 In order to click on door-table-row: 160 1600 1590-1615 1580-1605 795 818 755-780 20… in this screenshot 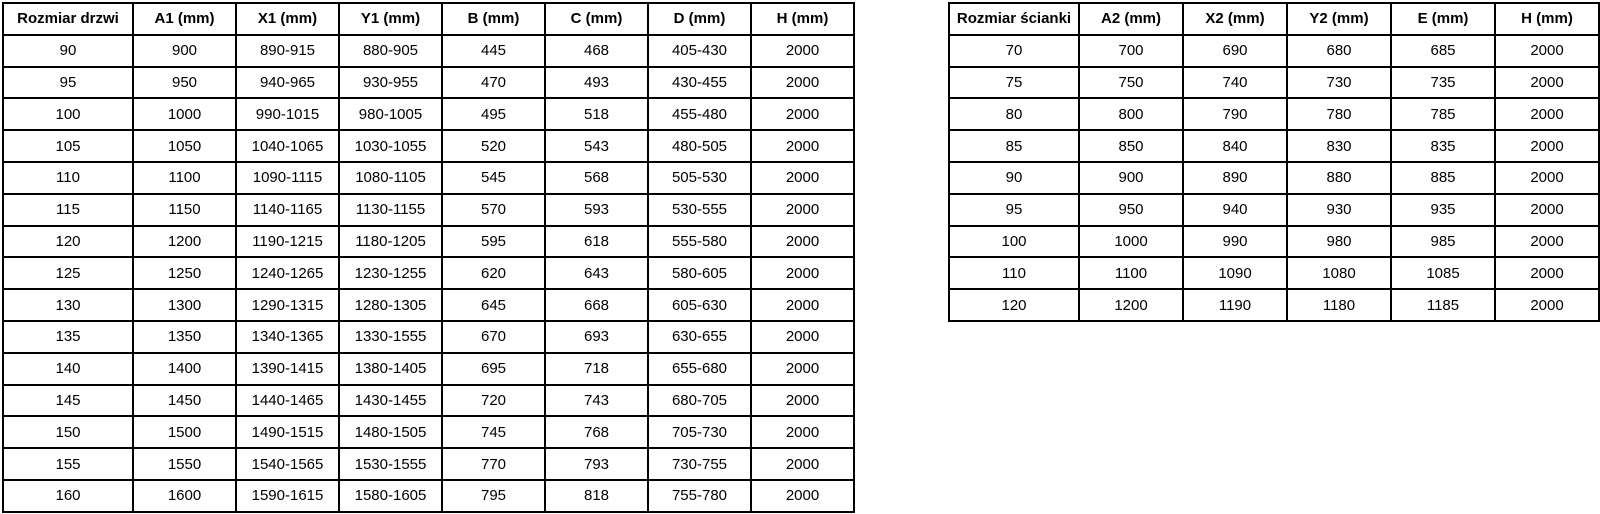, I will do `click(428, 495)`.